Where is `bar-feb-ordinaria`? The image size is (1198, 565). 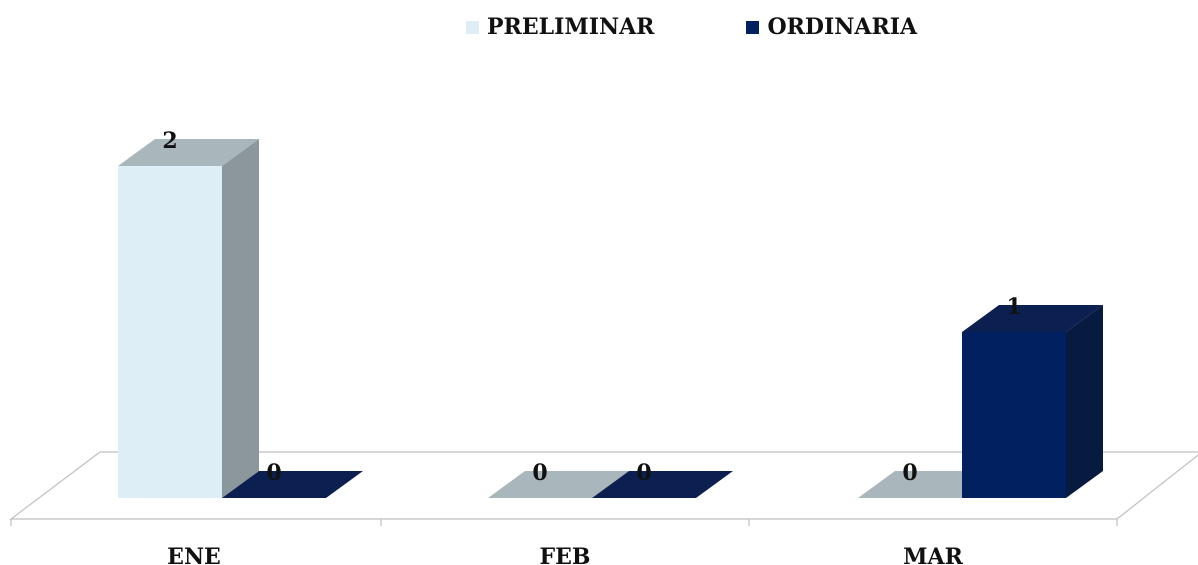 bar-feb-ordinaria is located at coordinates (662, 484).